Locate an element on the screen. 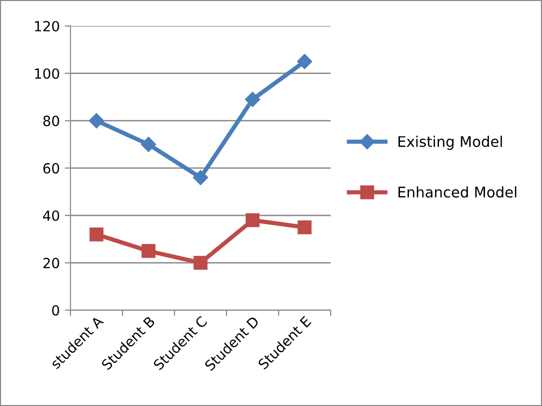  y-tick-label: 80 is located at coordinates (51, 121).